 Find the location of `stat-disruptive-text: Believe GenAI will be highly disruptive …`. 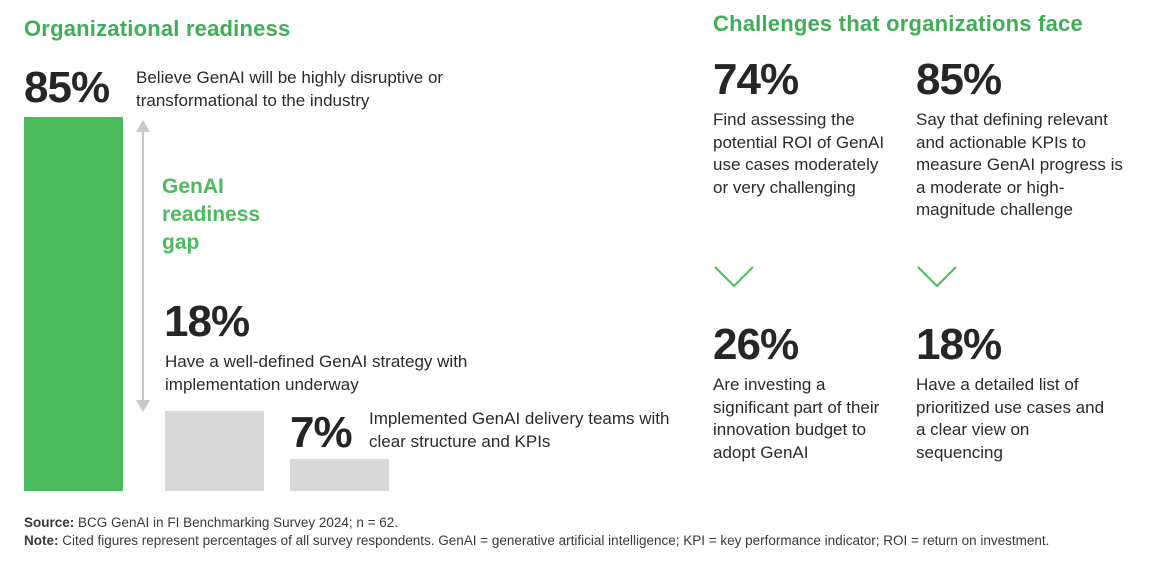

stat-disruptive-text: Believe GenAI will be highly disruptive … is located at coordinates (290, 89).